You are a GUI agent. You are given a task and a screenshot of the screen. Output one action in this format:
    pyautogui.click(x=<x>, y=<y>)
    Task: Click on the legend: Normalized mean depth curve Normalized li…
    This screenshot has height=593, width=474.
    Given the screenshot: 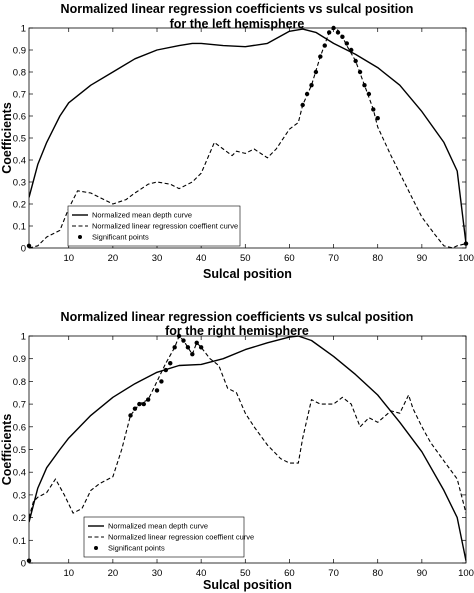 What is the action you would take?
    pyautogui.click(x=168, y=537)
    